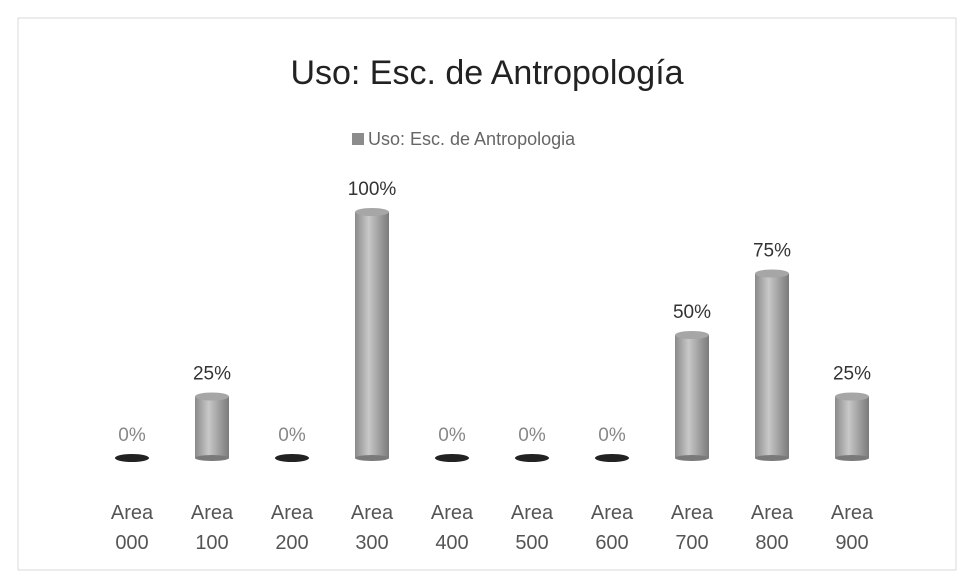 The image size is (968, 585). I want to click on x-tick-label: Area 800, so click(772, 528).